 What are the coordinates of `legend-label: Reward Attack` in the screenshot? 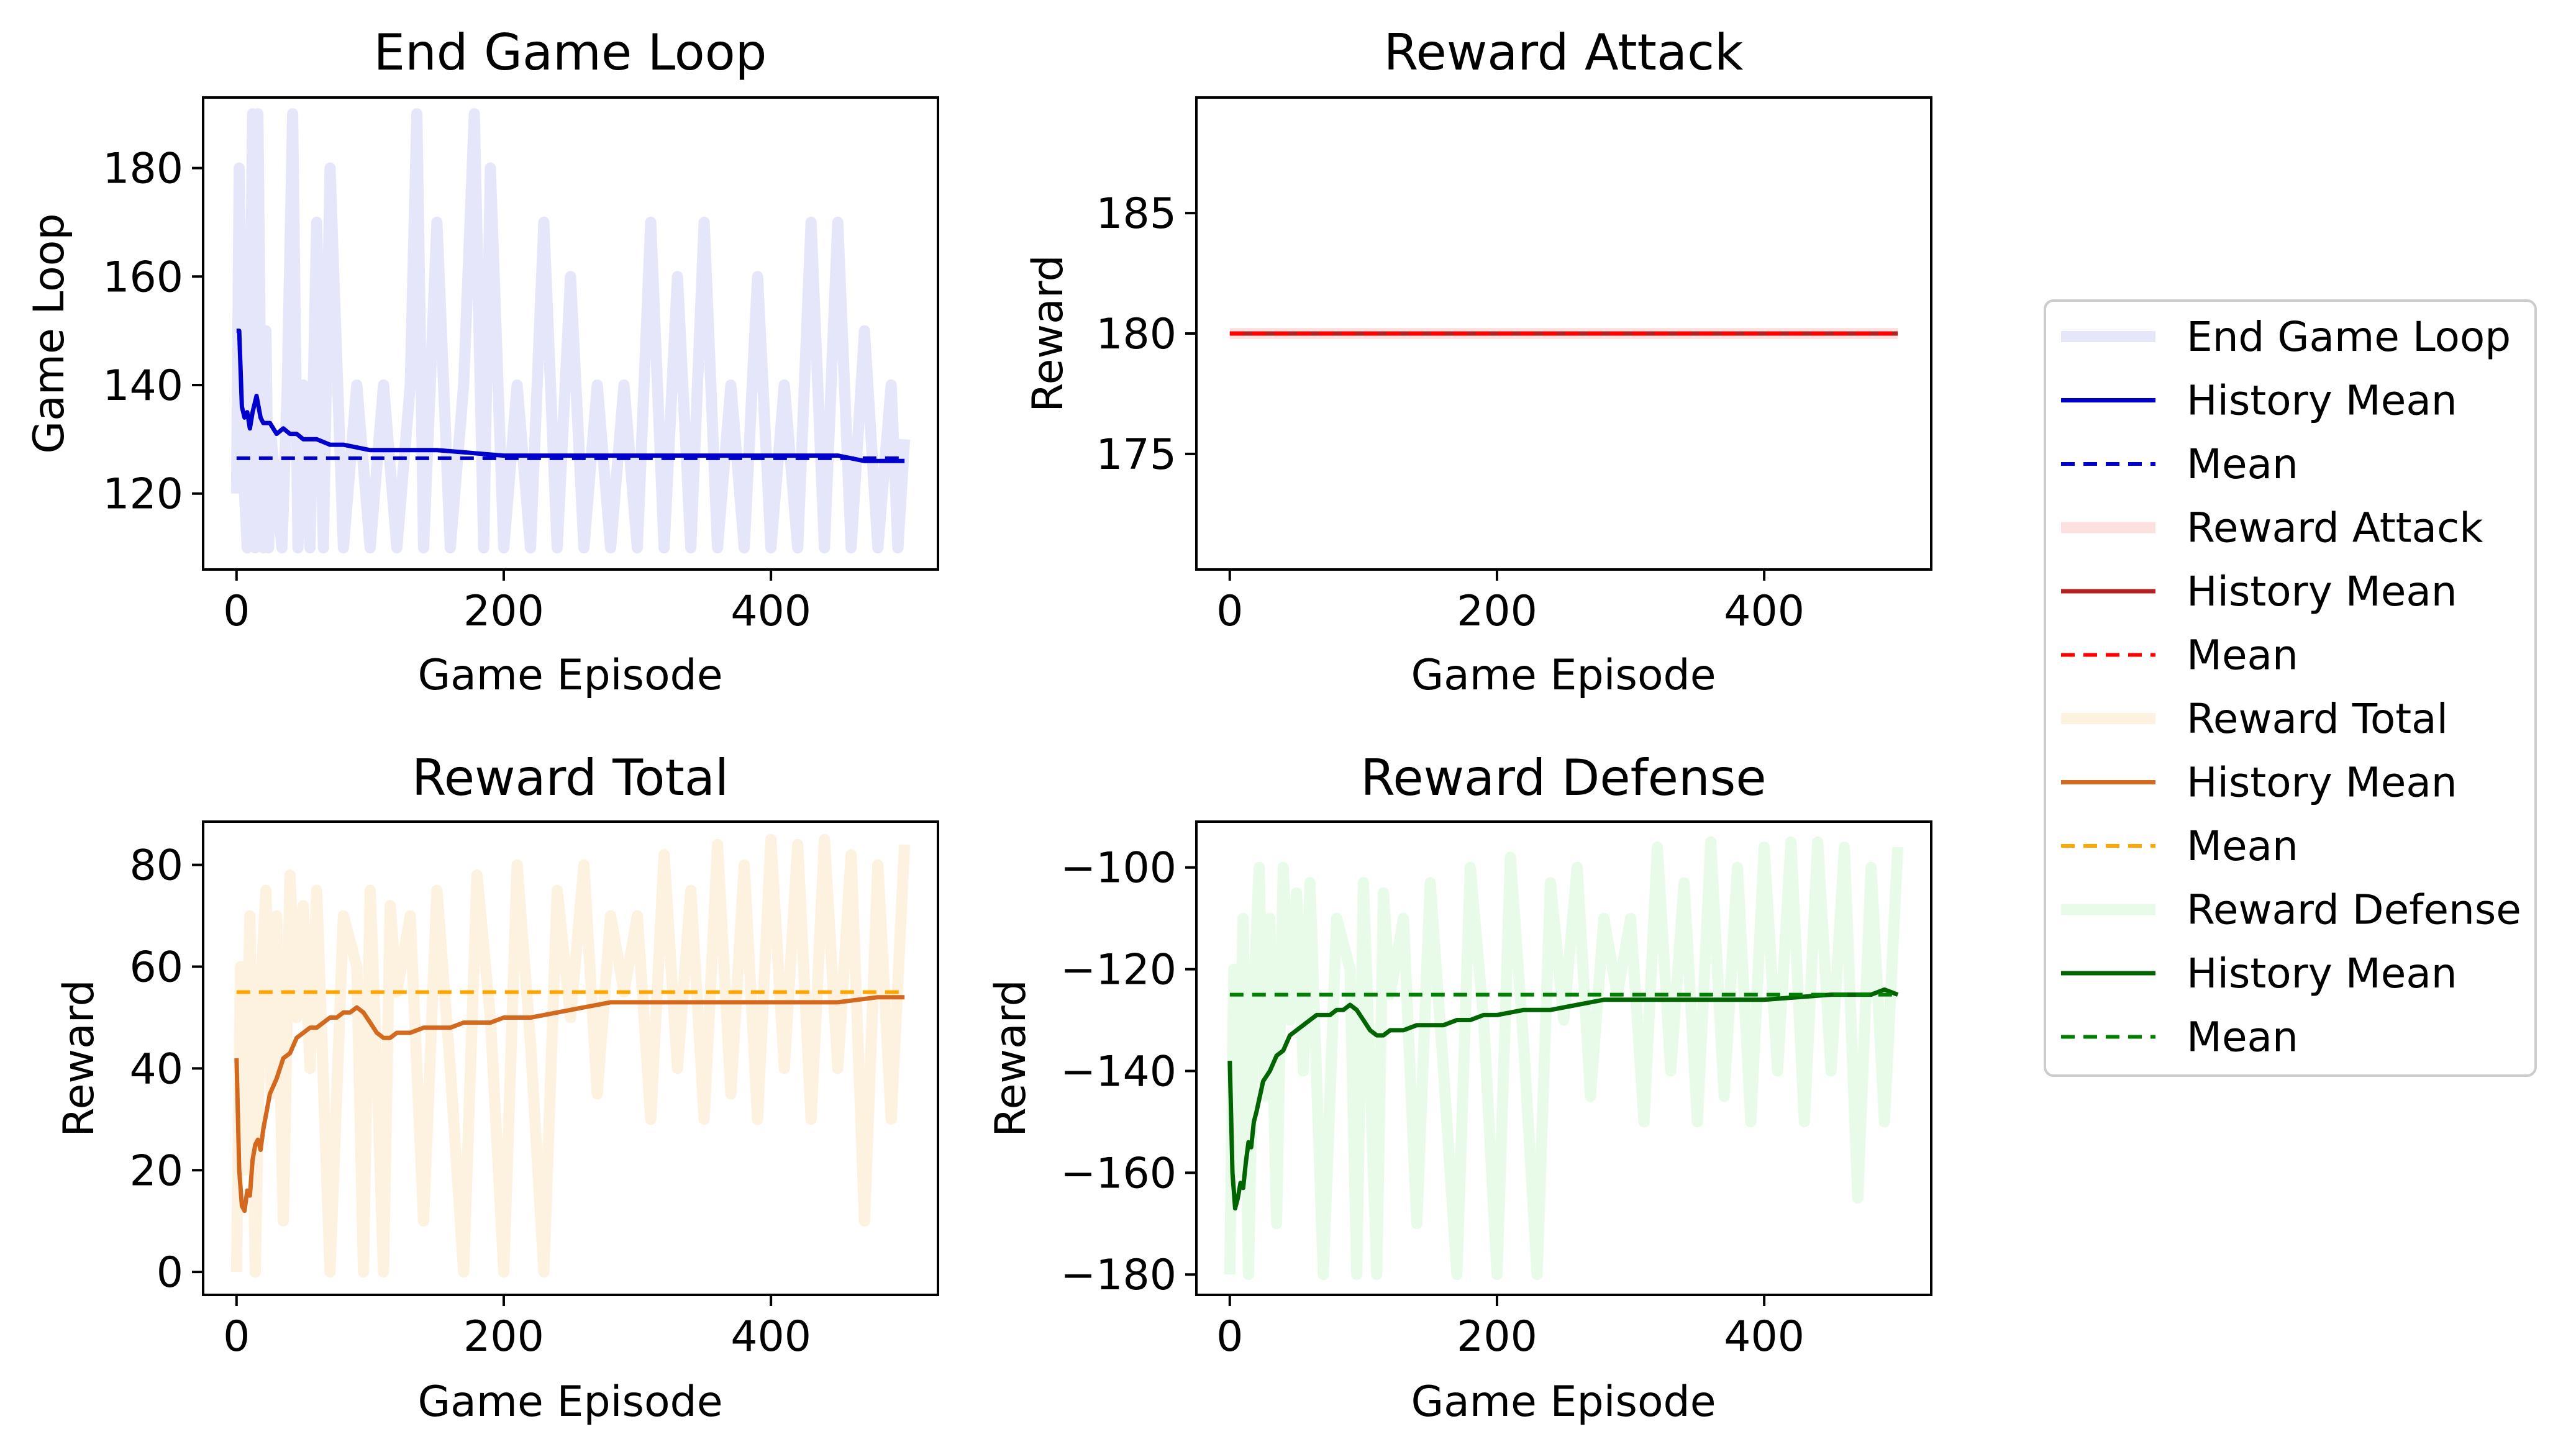 It's located at (2335, 528).